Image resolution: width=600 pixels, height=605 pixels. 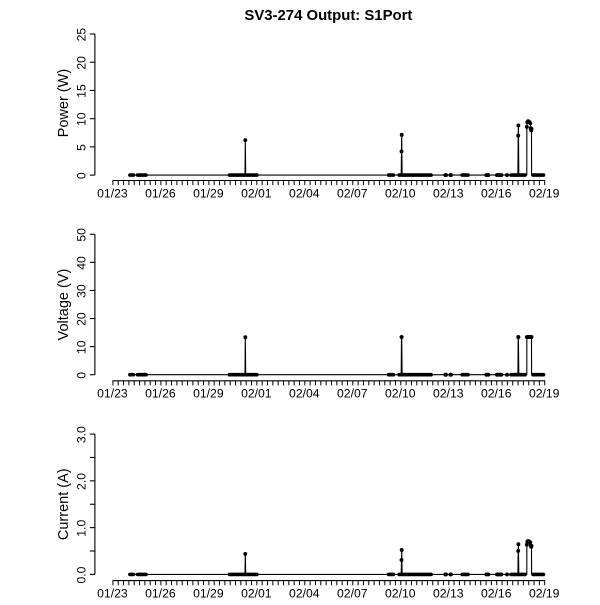 What do you see at coordinates (81, 147) in the screenshot?
I see `svg-text: 5` at bounding box center [81, 147].